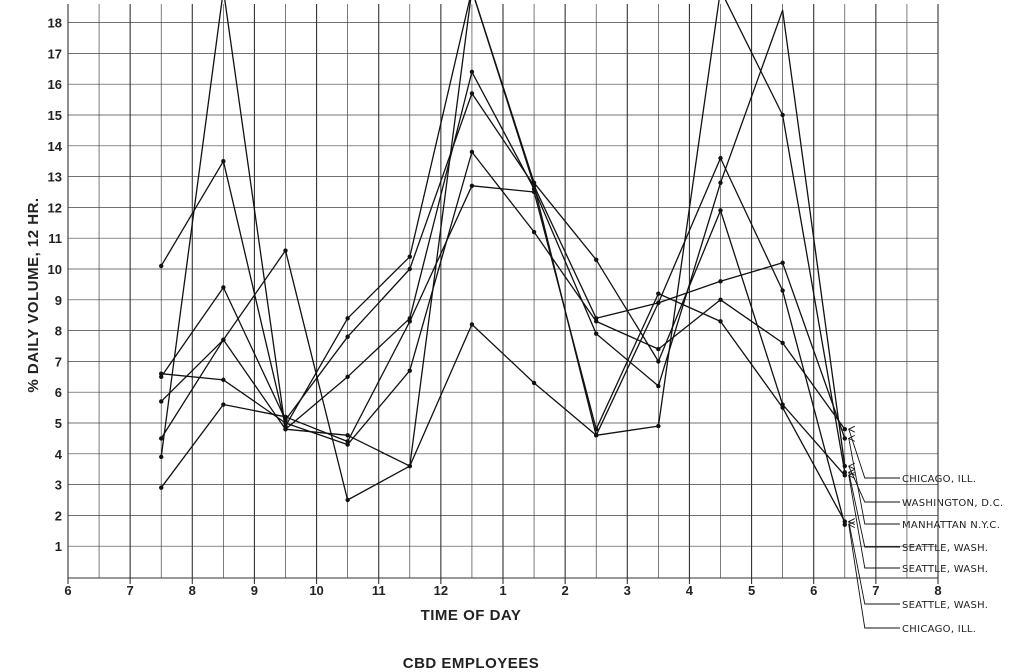 Image resolution: width=1013 pixels, height=672 pixels. What do you see at coordinates (55, 84) in the screenshot?
I see `y-tick-label: 16` at bounding box center [55, 84].